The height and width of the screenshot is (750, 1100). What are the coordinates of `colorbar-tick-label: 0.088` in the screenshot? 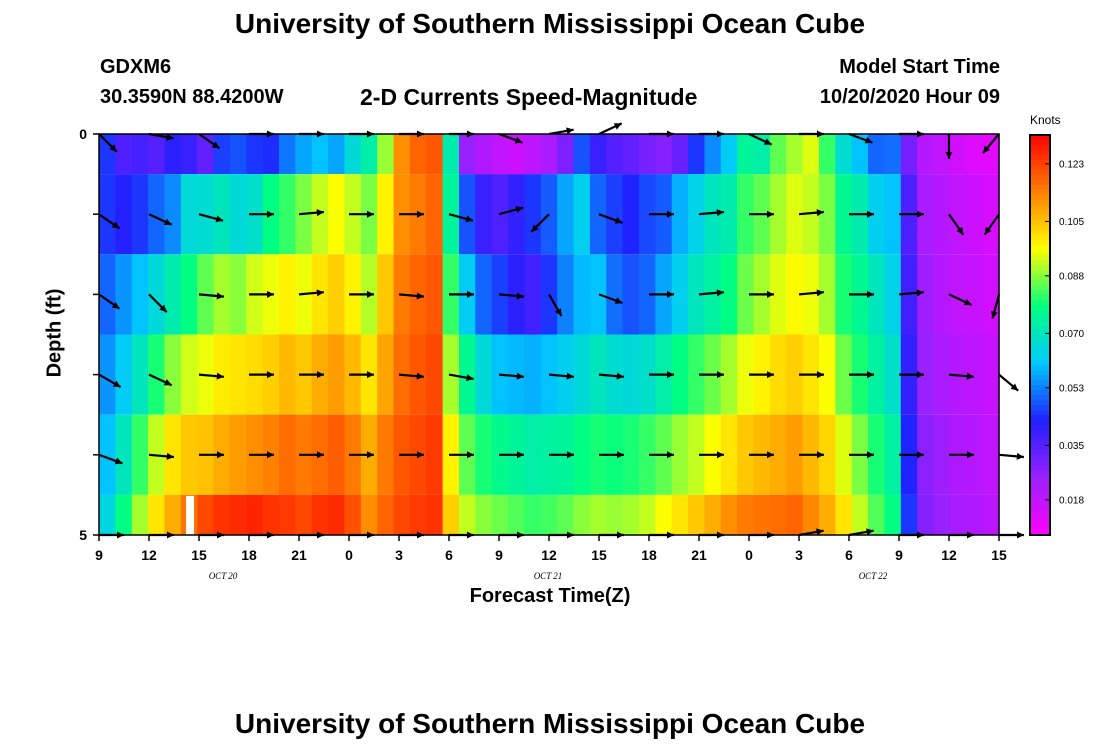 It's located at (1071, 276).